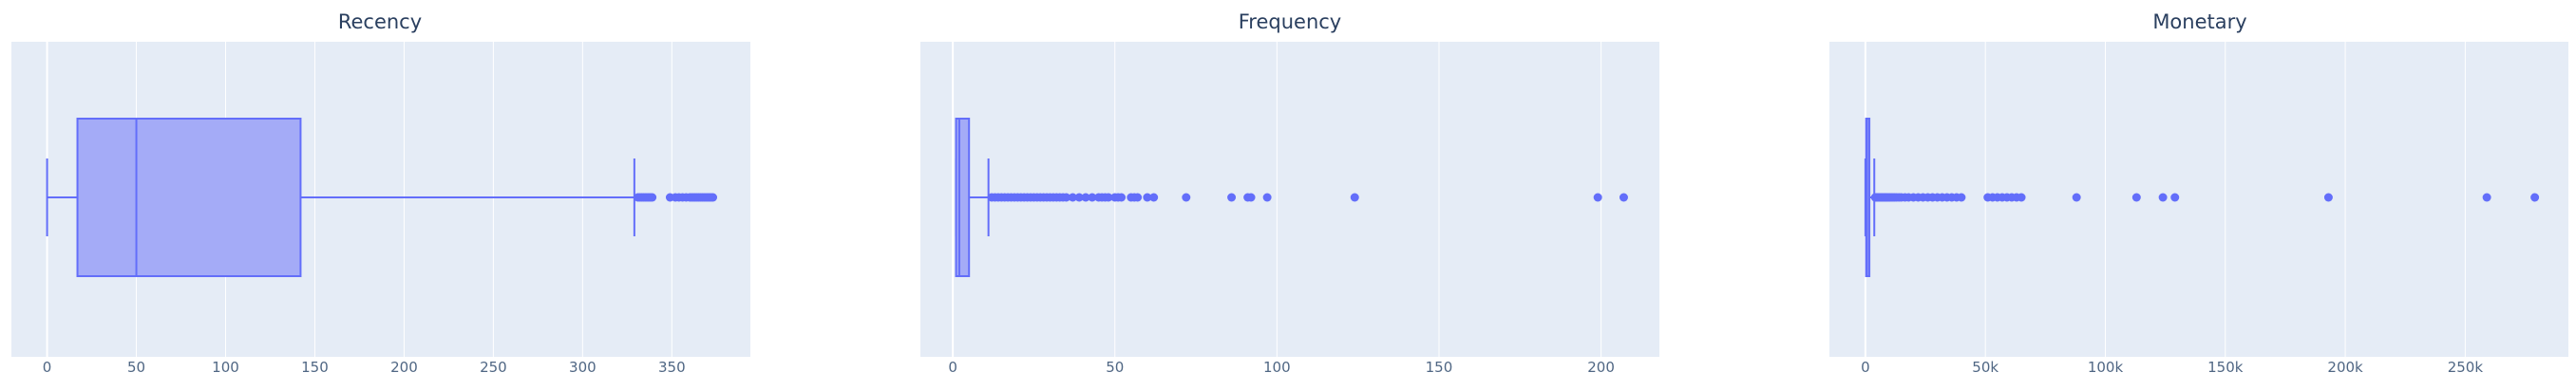  Describe the element at coordinates (1985, 367) in the screenshot. I see `monetary-tick-label: 50k` at that location.